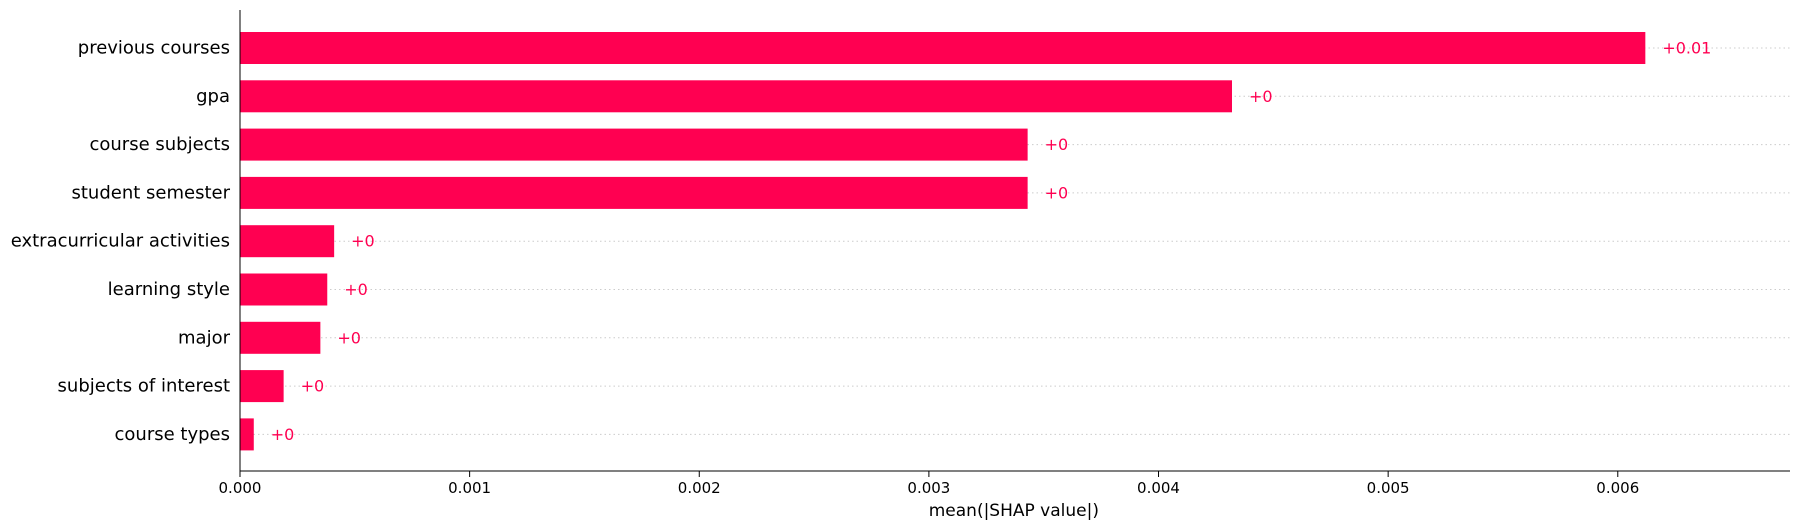  I want to click on value-label: +0.01, so click(1686, 48).